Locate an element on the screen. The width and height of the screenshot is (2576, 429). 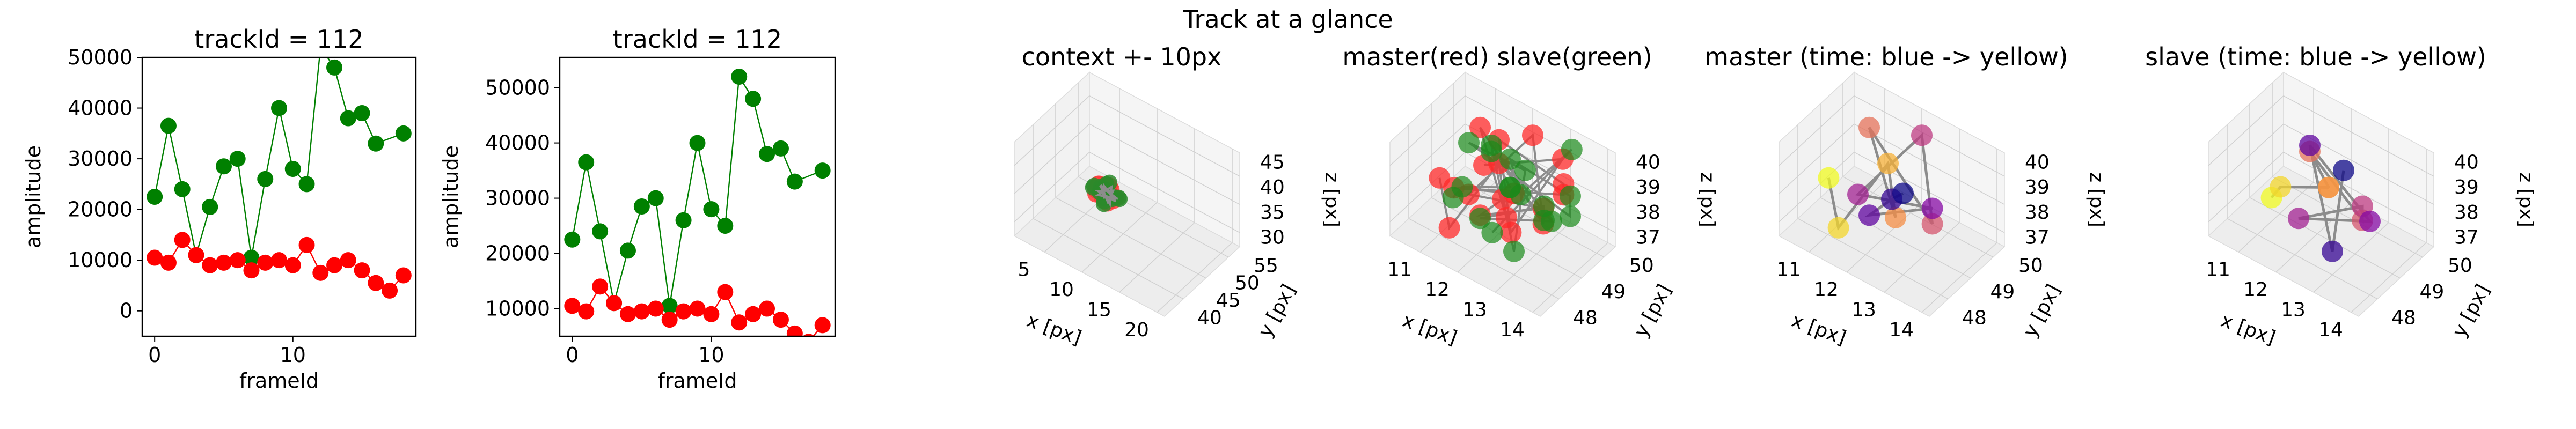
y-axis-label: amplitude is located at coordinates (451, 196).